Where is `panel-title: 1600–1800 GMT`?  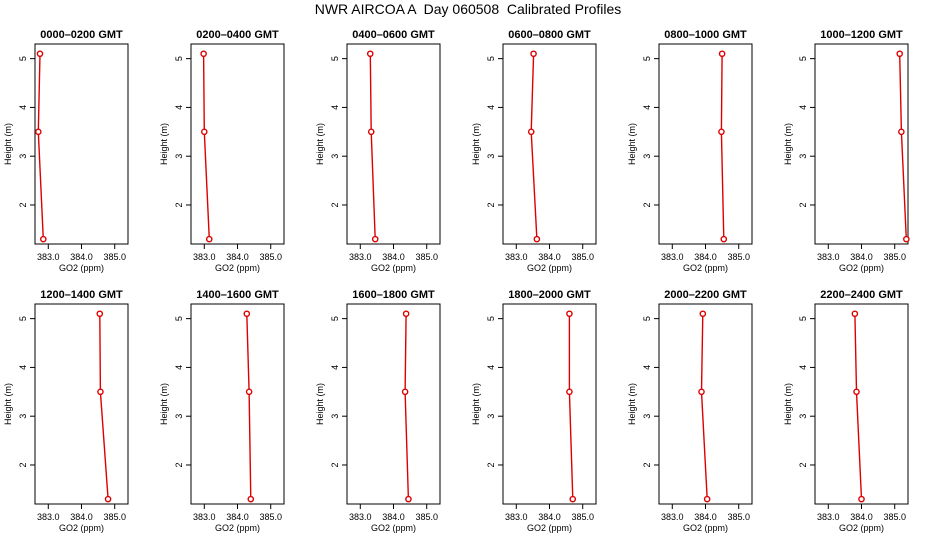
panel-title: 1600–1800 GMT is located at coordinates (393, 295).